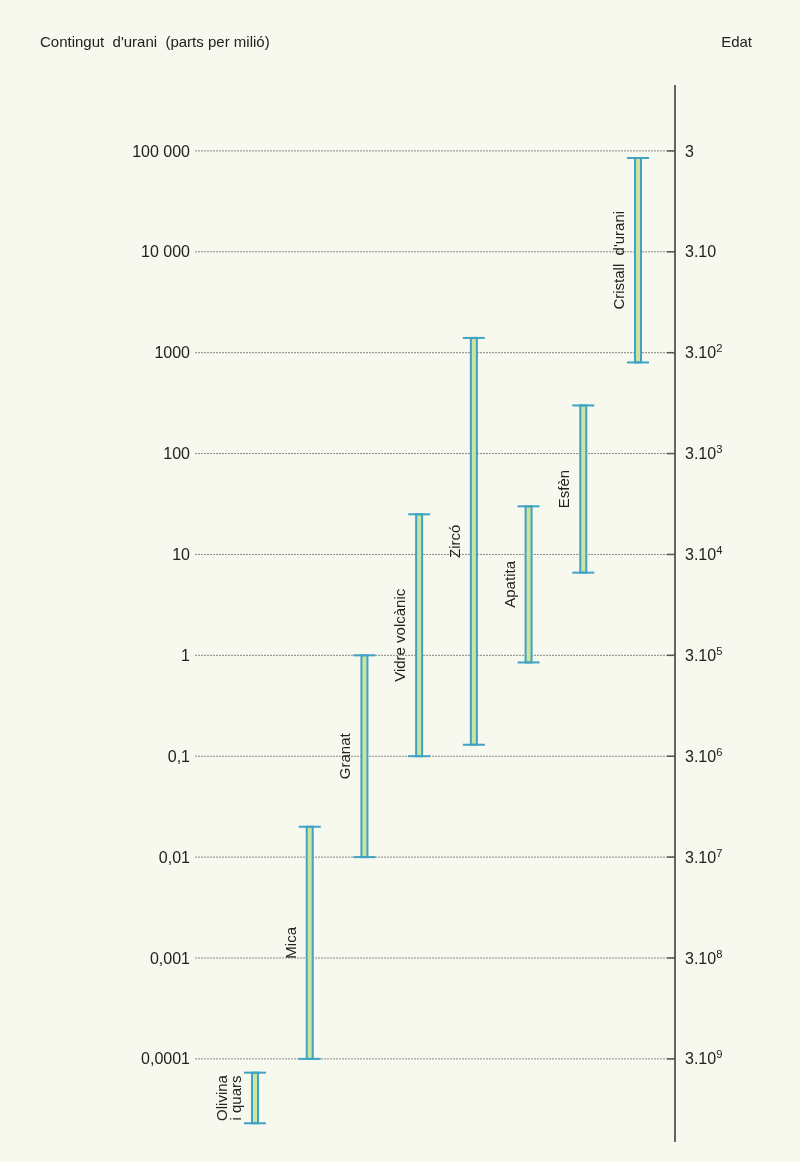 The width and height of the screenshot is (800, 1162). Describe the element at coordinates (161, 151) in the screenshot. I see `y-tick-label: 100 000` at that location.